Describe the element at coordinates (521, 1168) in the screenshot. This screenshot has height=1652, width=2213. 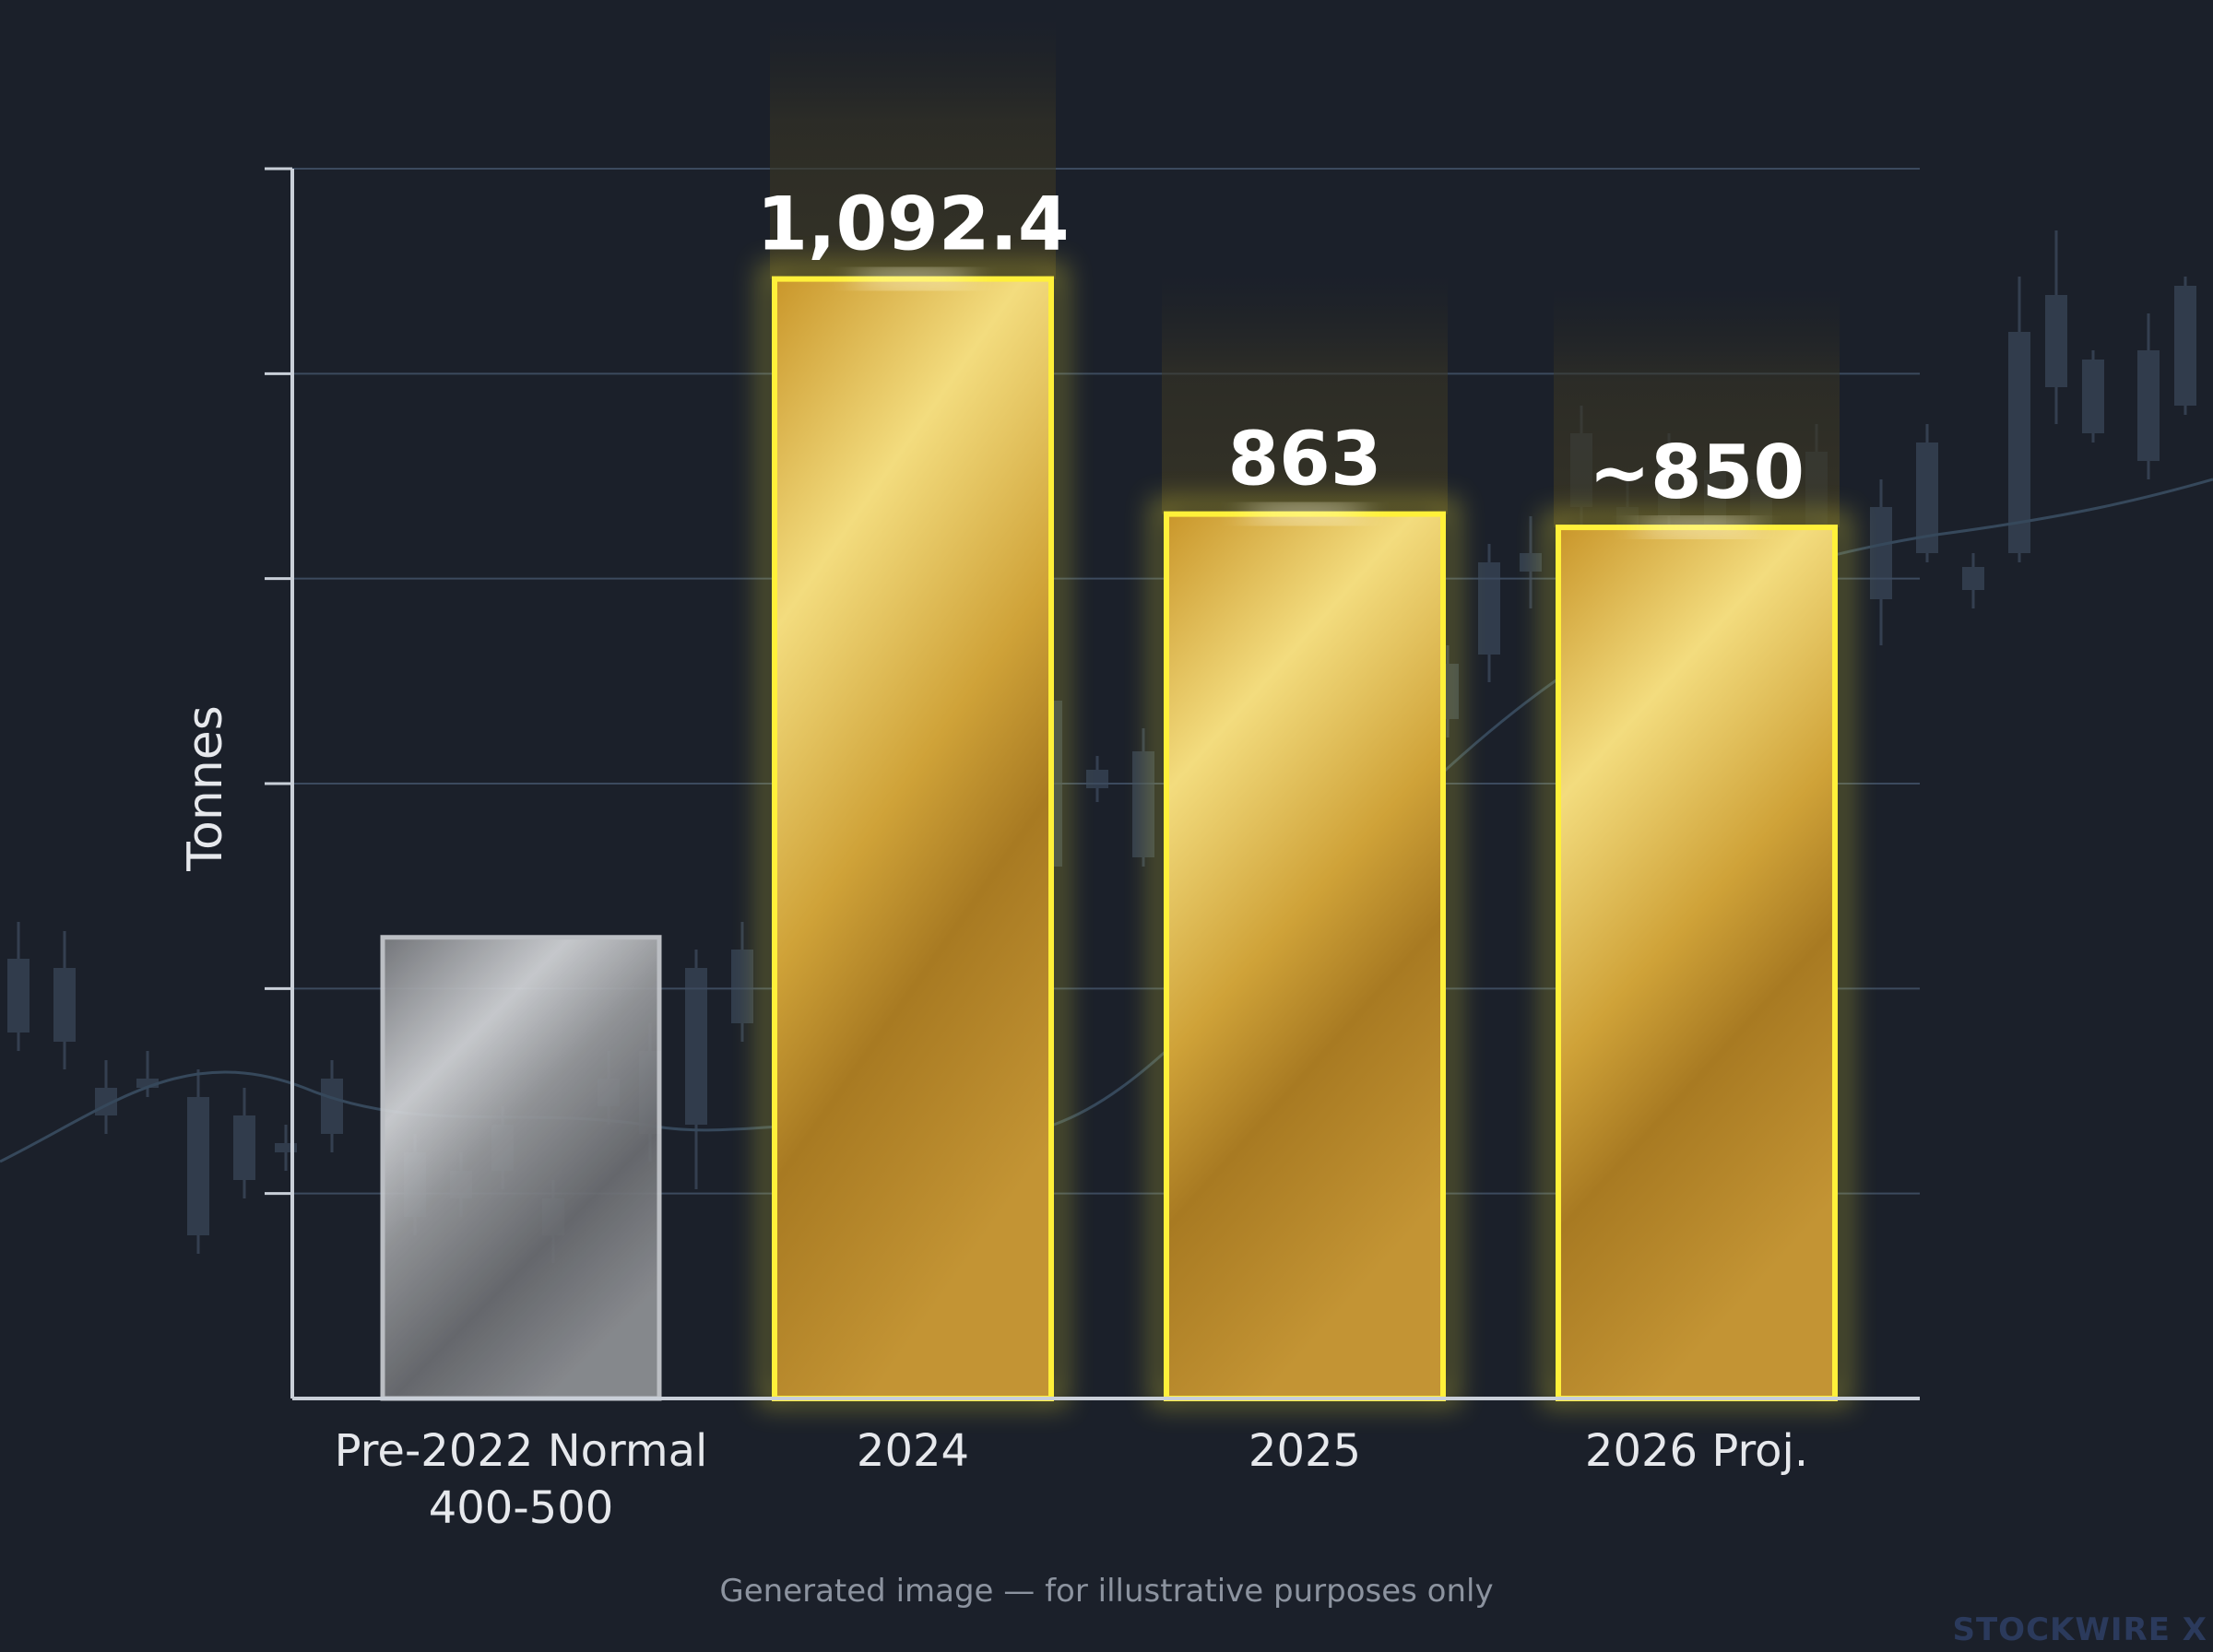
I see `bar-pre-2022-normal` at that location.